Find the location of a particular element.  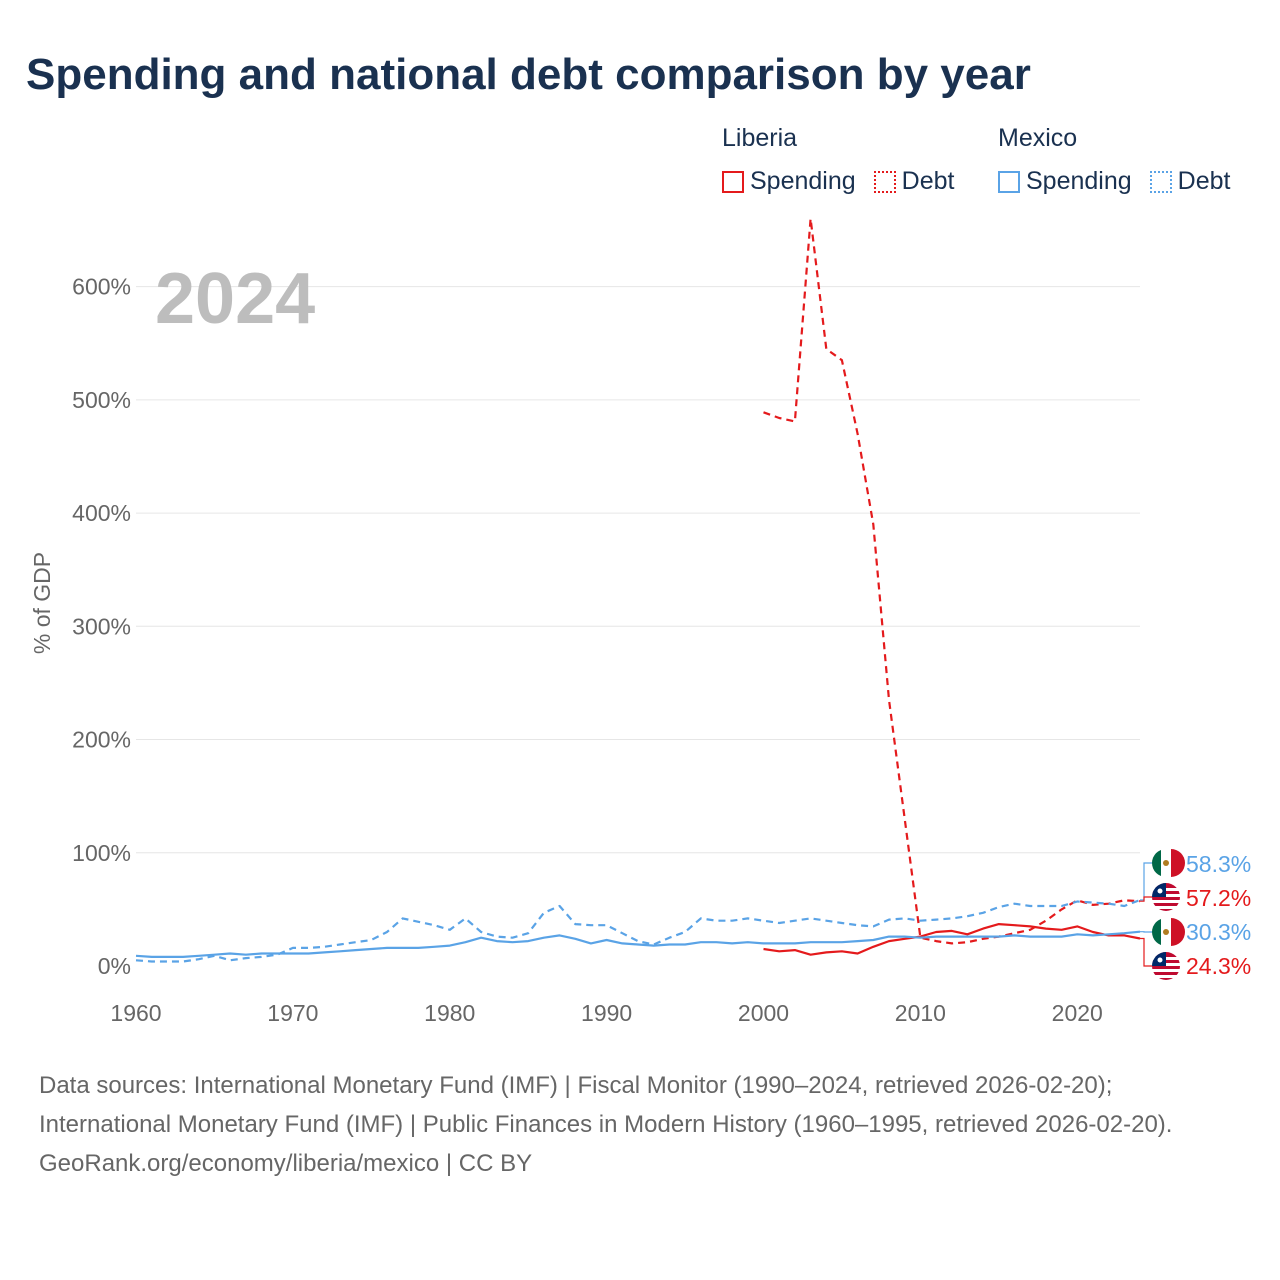

end-label-liberia-spending: 24.3% is located at coordinates (1218, 966).